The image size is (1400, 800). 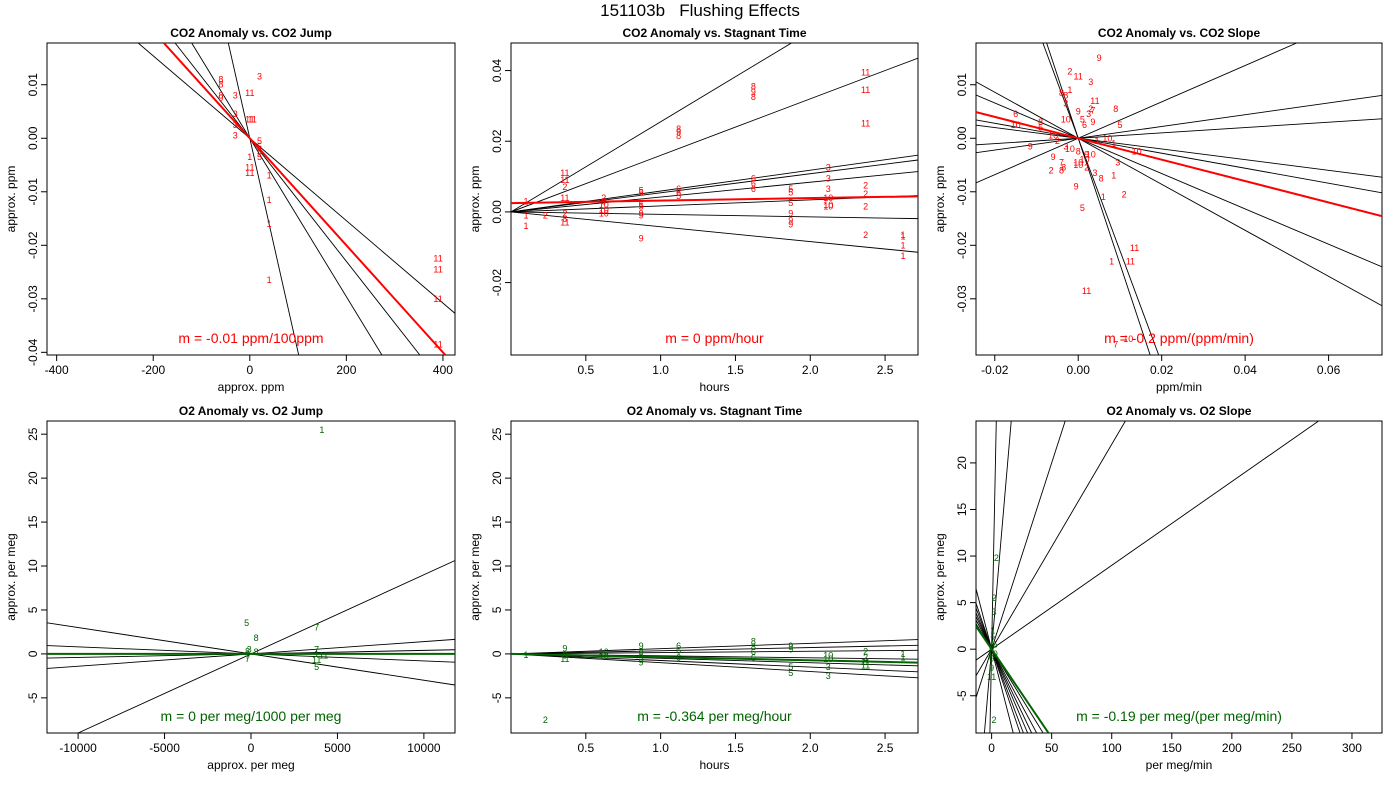 What do you see at coordinates (443, 370) in the screenshot?
I see `x-tick-label: 400` at bounding box center [443, 370].